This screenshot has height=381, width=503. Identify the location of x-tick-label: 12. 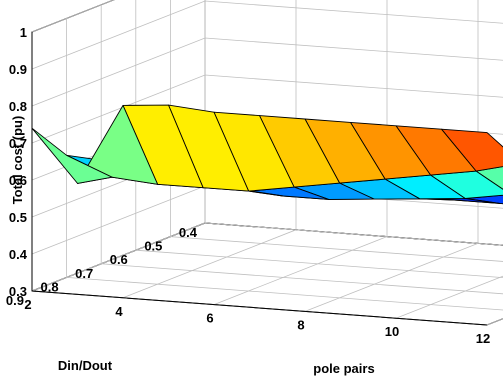
(483, 338).